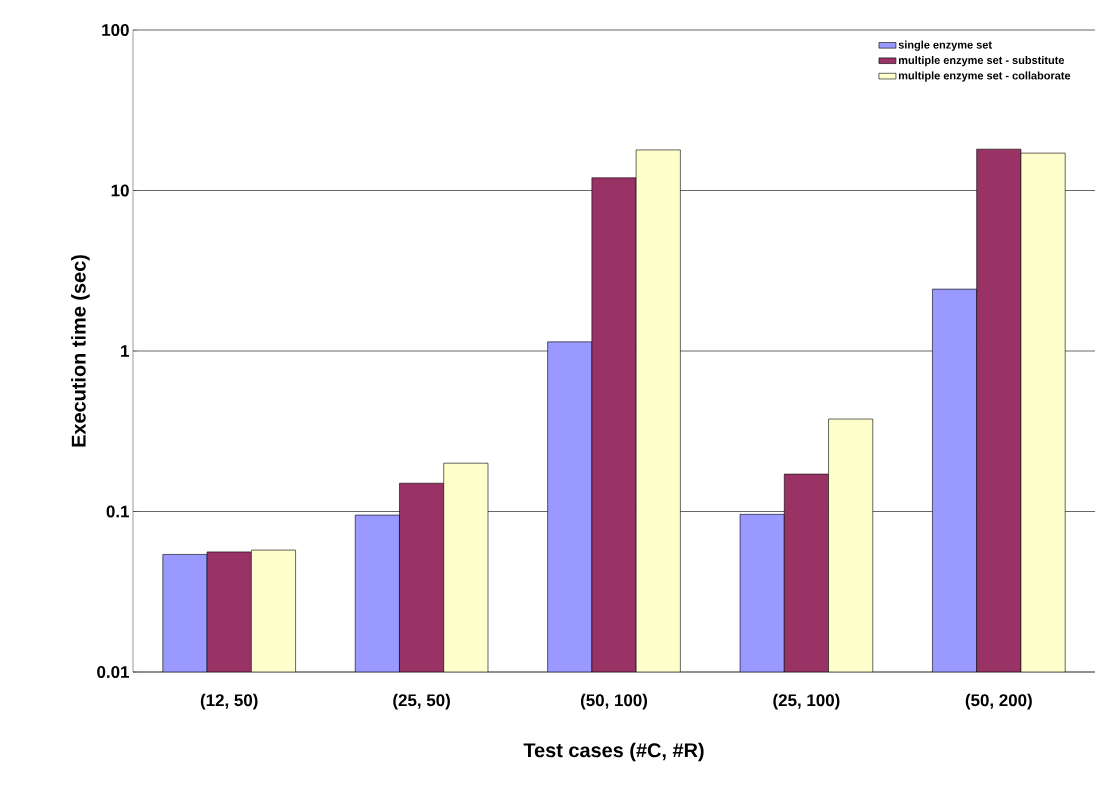 Image resolution: width=1097 pixels, height=785 pixels. Describe the element at coordinates (981, 61) in the screenshot. I see `legend-label: multiple enzyme set - substitute` at that location.